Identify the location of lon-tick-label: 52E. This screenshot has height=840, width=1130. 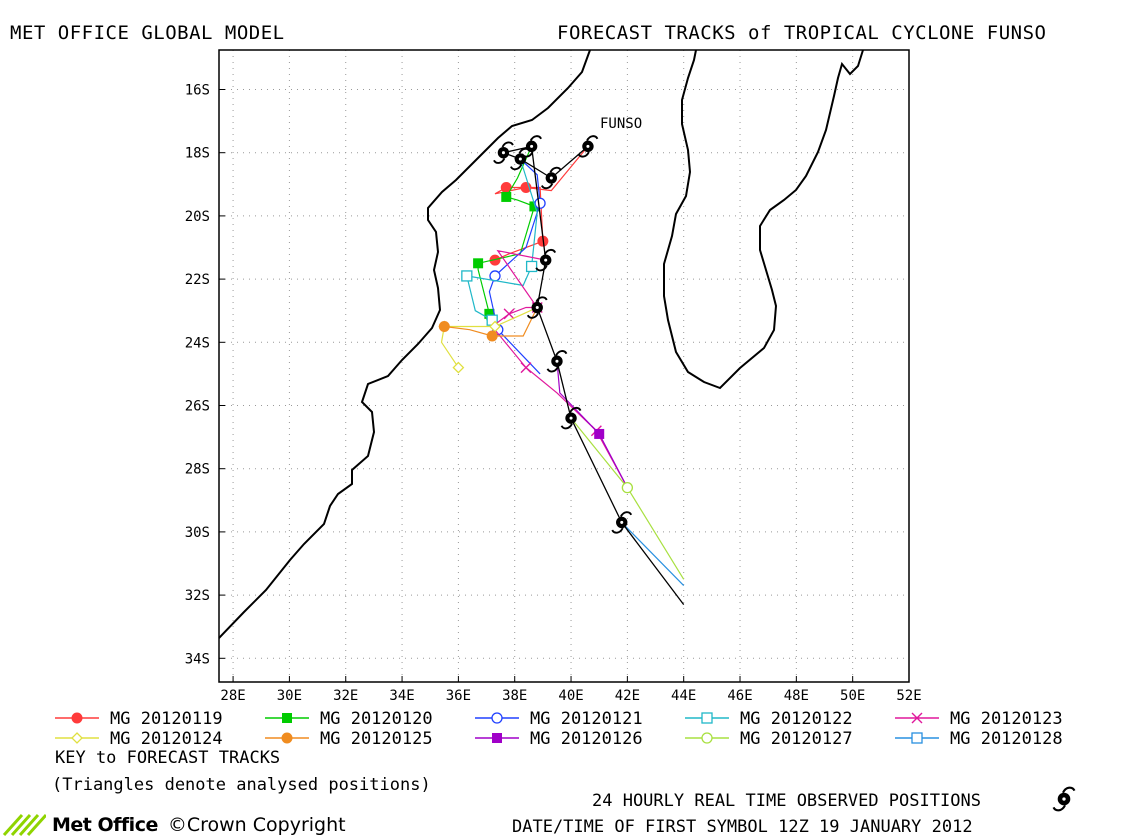
(908, 696).